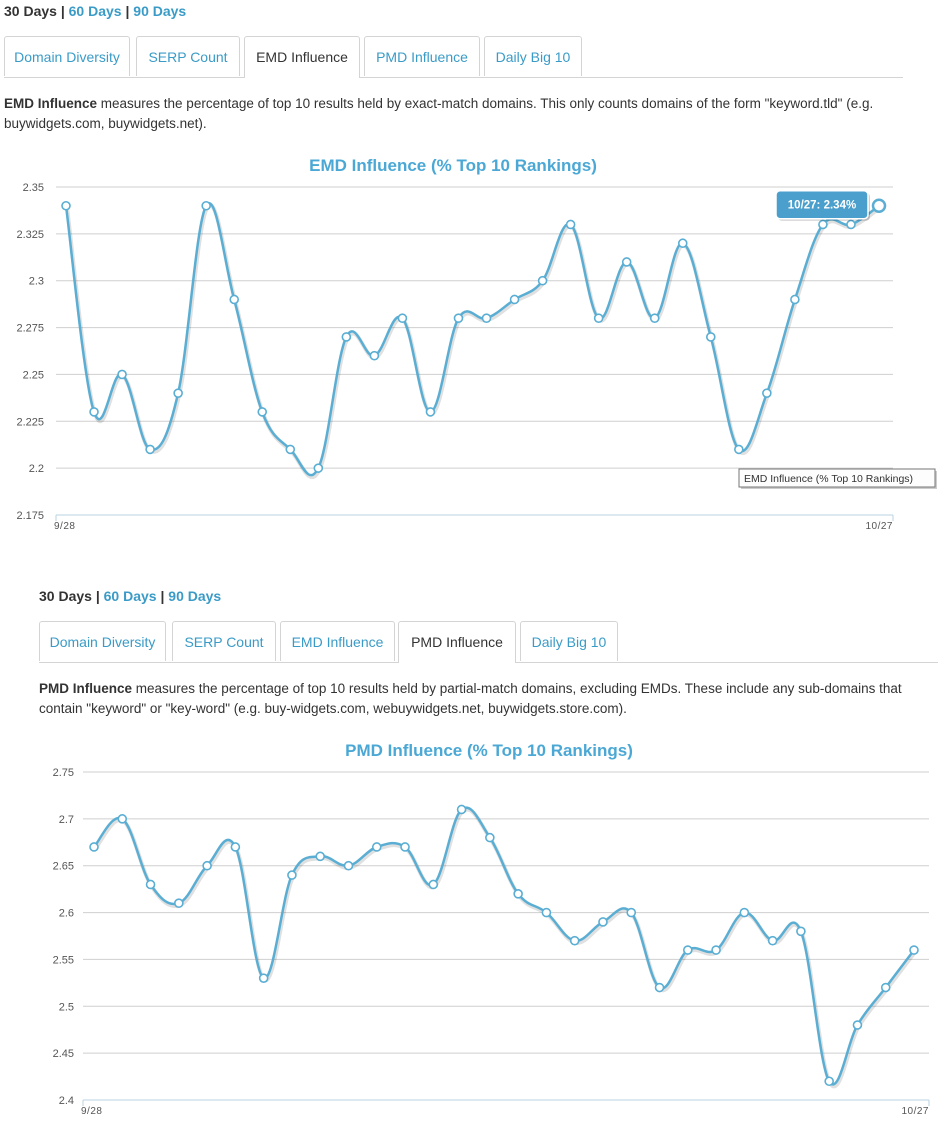  What do you see at coordinates (822, 206) in the screenshot?
I see `tooltip-text: 10/27: 2.34%` at bounding box center [822, 206].